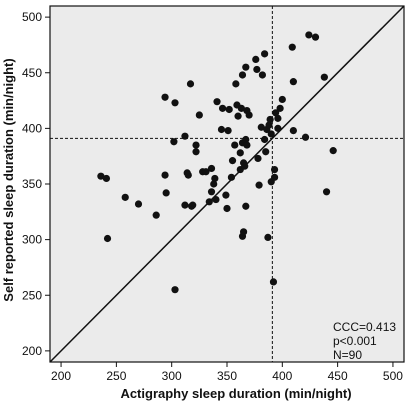 Image resolution: width=409 pixels, height=408 pixels. I want to click on y-axis-title: Self reported sleep duration (min/night), so click(8, 179).